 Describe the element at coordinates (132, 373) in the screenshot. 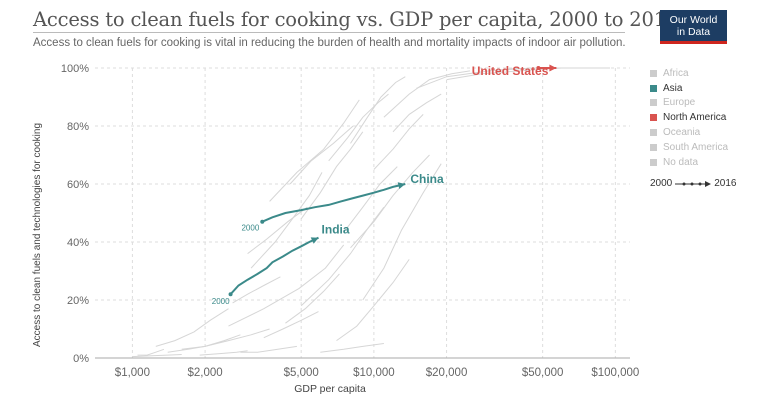

I see `x-tick-label: $1,000` at that location.